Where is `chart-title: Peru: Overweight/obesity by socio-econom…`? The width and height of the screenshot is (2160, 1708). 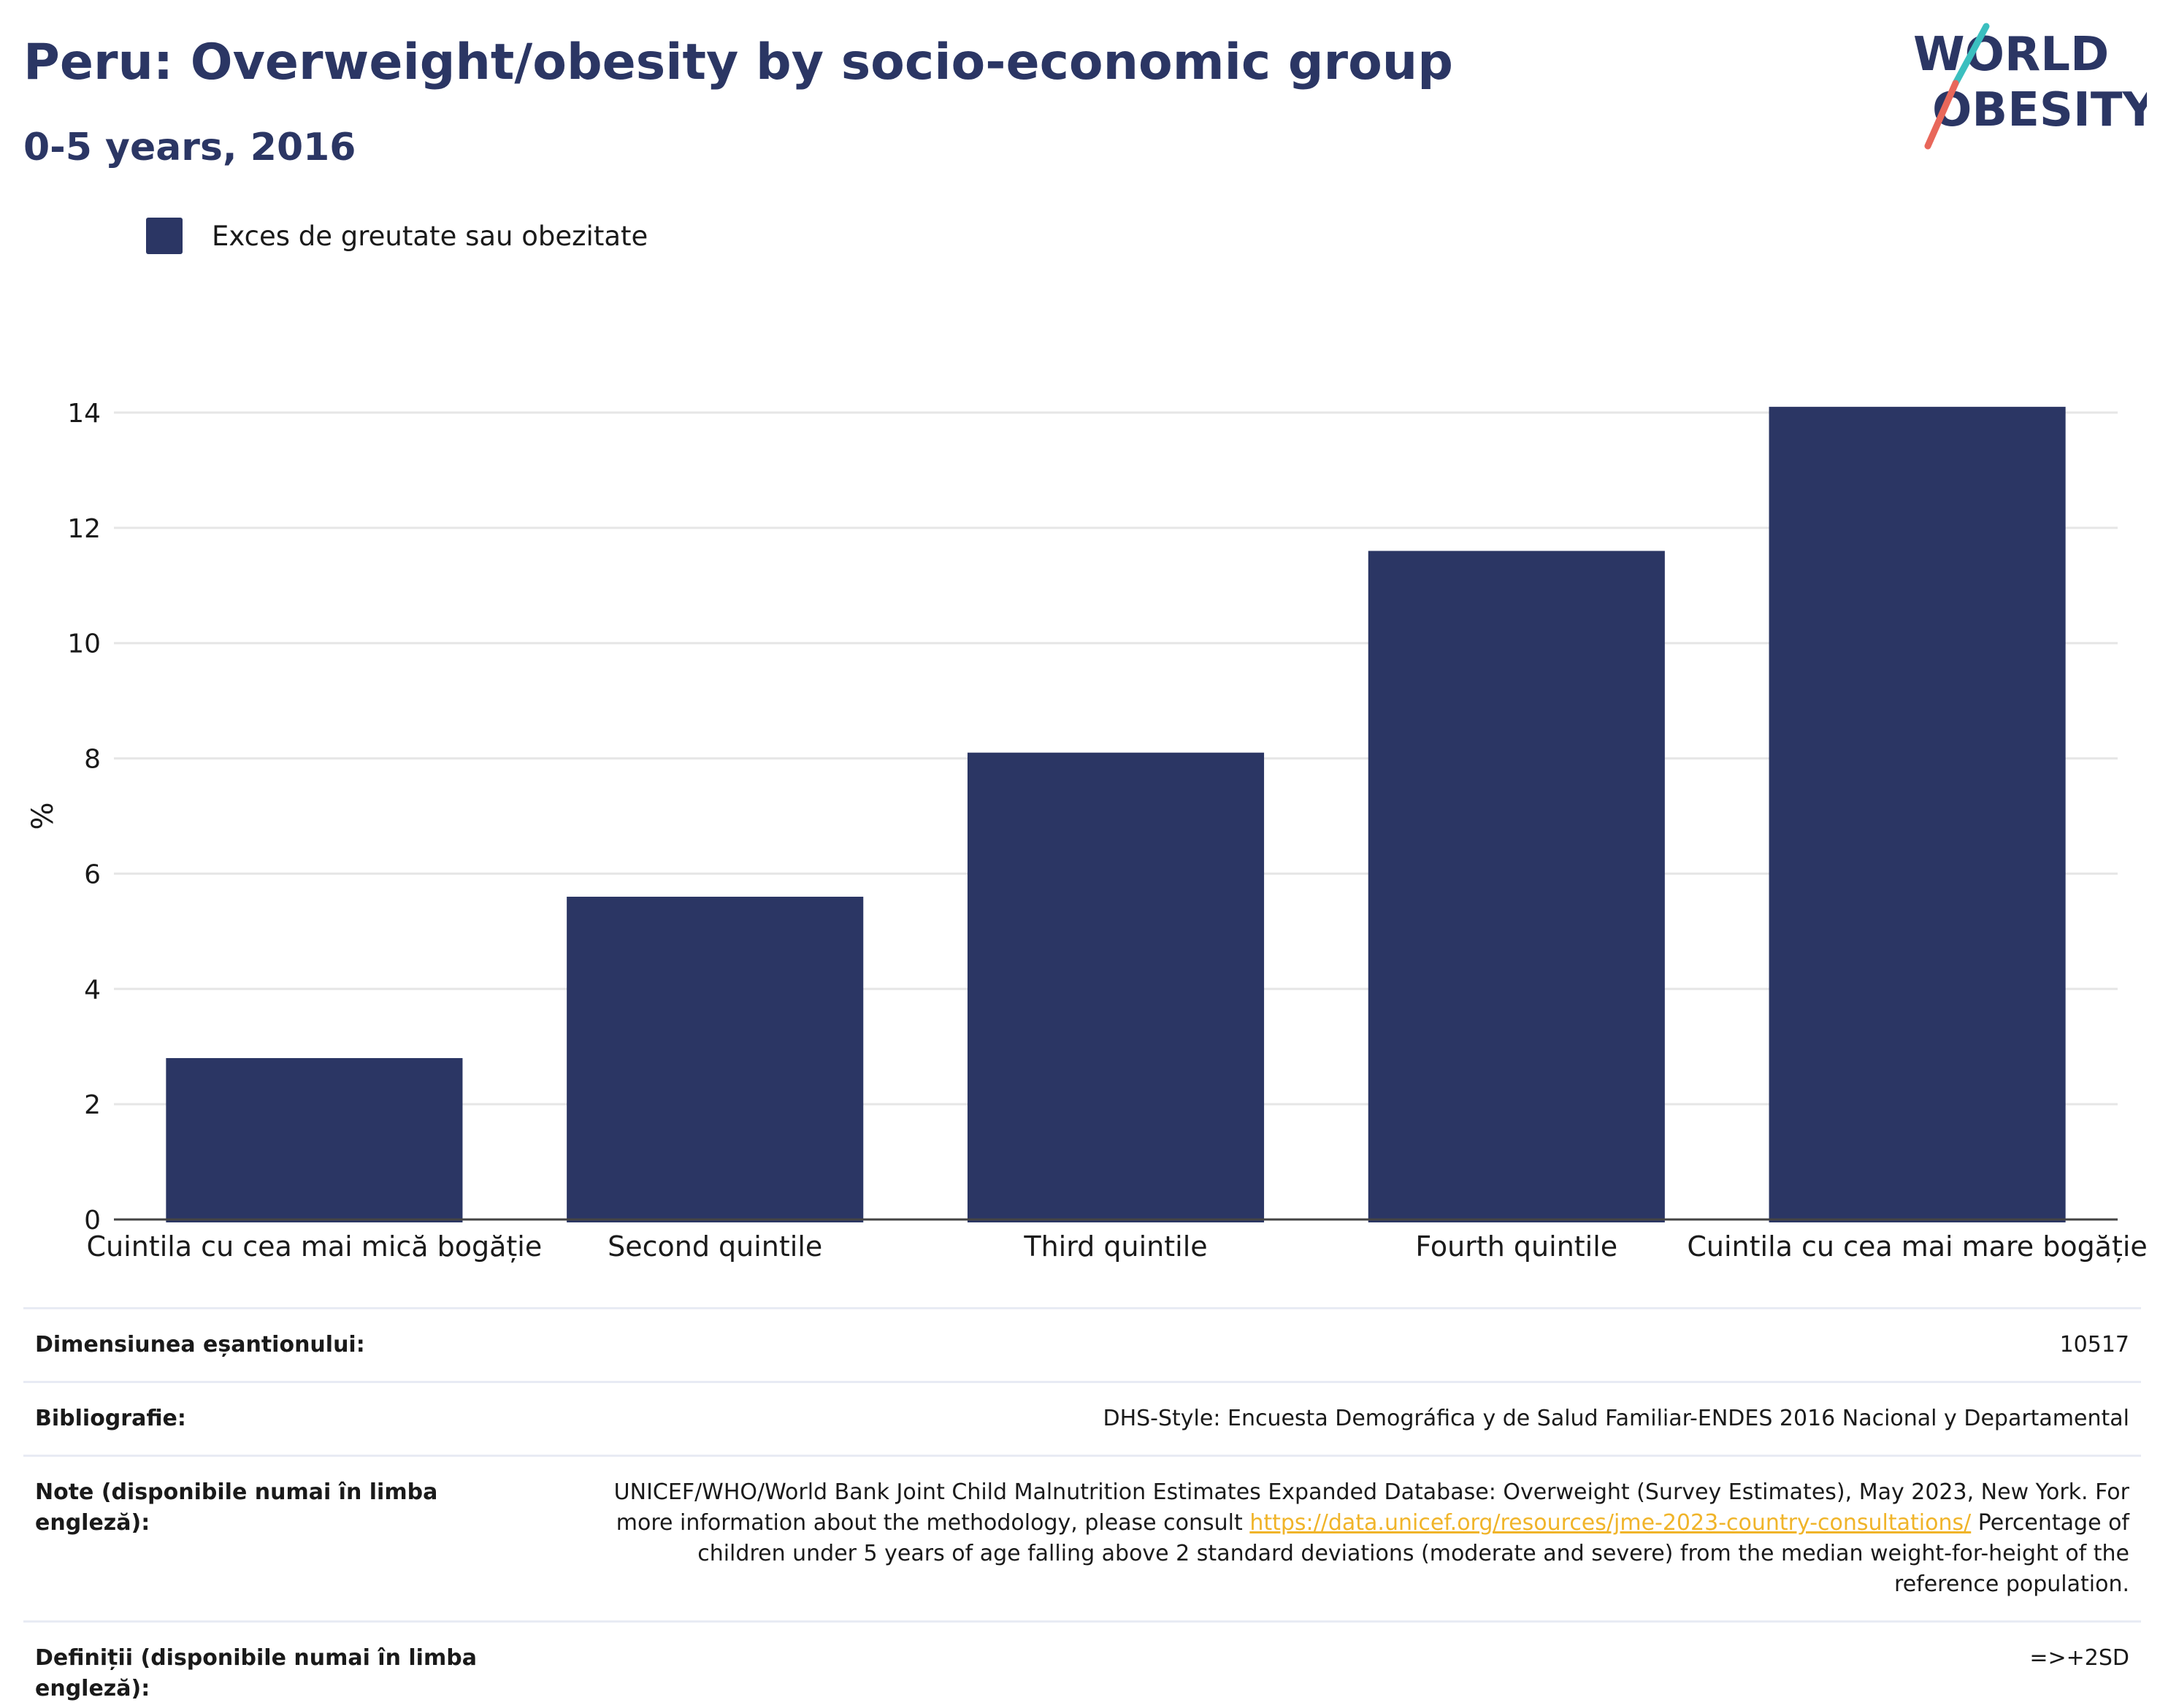 chart-title: Peru: Overweight/obesity by socio-econom… is located at coordinates (738, 62).